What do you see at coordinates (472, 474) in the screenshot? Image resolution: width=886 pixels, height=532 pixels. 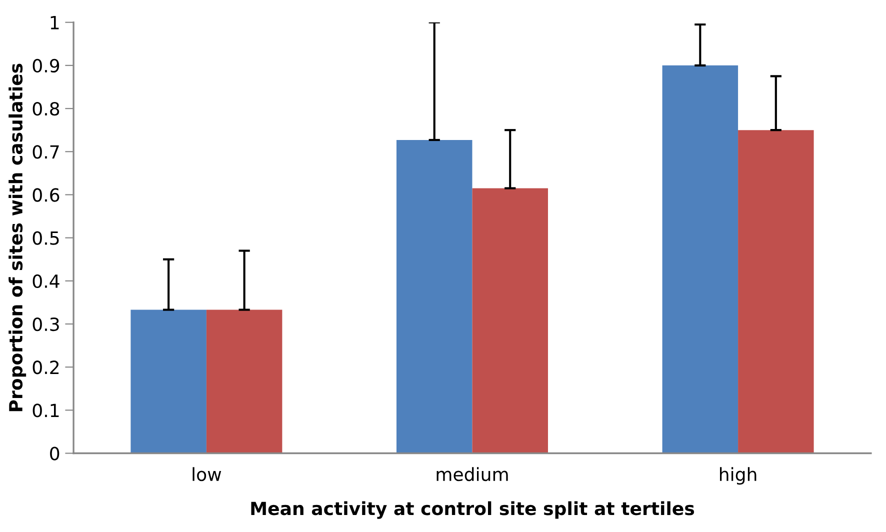 I see `x-tick-label: medium` at bounding box center [472, 474].